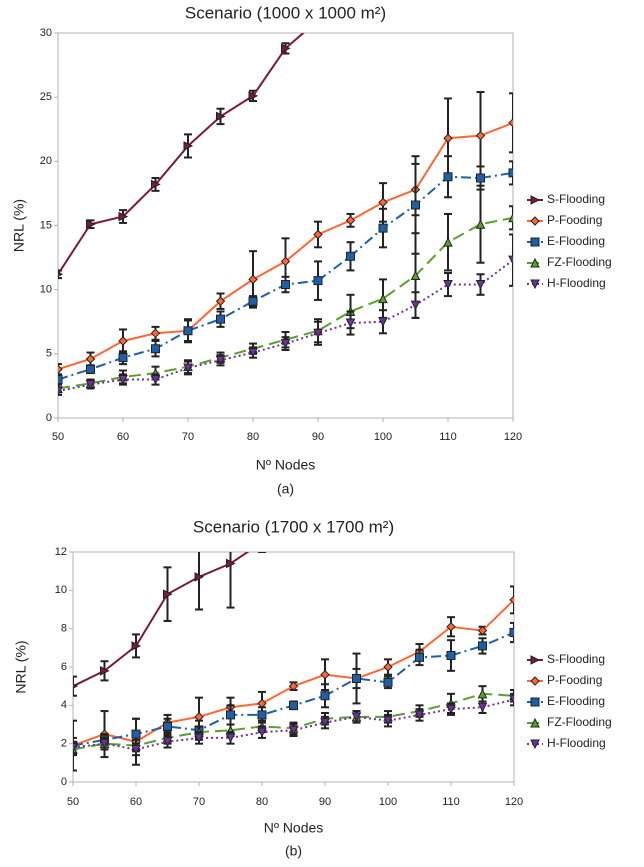 The height and width of the screenshot is (867, 644). Describe the element at coordinates (383, 437) in the screenshot. I see `x-tick-label: 100` at that location.